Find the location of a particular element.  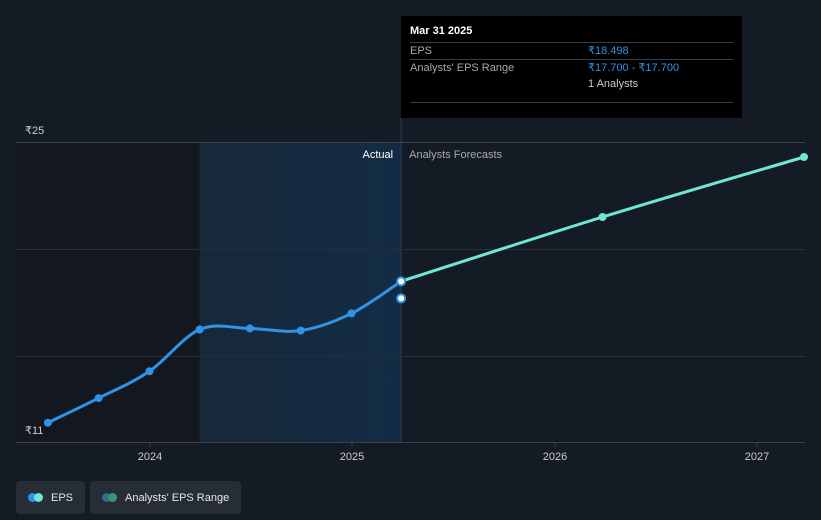

eps-line is located at coordinates (224, 352).